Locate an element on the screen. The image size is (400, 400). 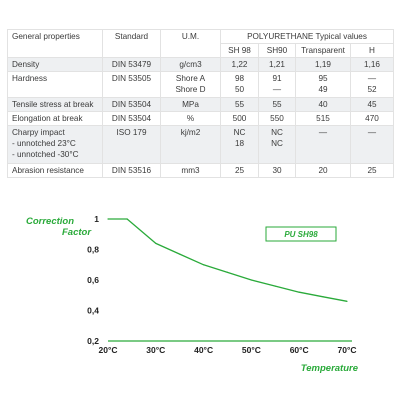
um-text: Shore A is located at coordinates (190, 78).